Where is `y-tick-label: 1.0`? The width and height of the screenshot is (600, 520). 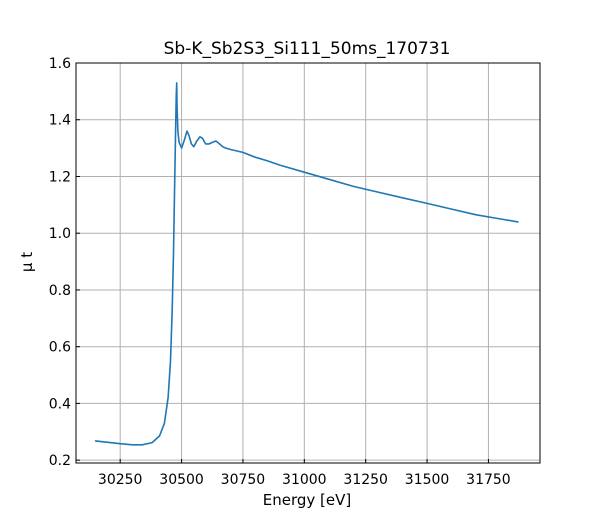 y-tick-label: 1.0 is located at coordinates (60, 234).